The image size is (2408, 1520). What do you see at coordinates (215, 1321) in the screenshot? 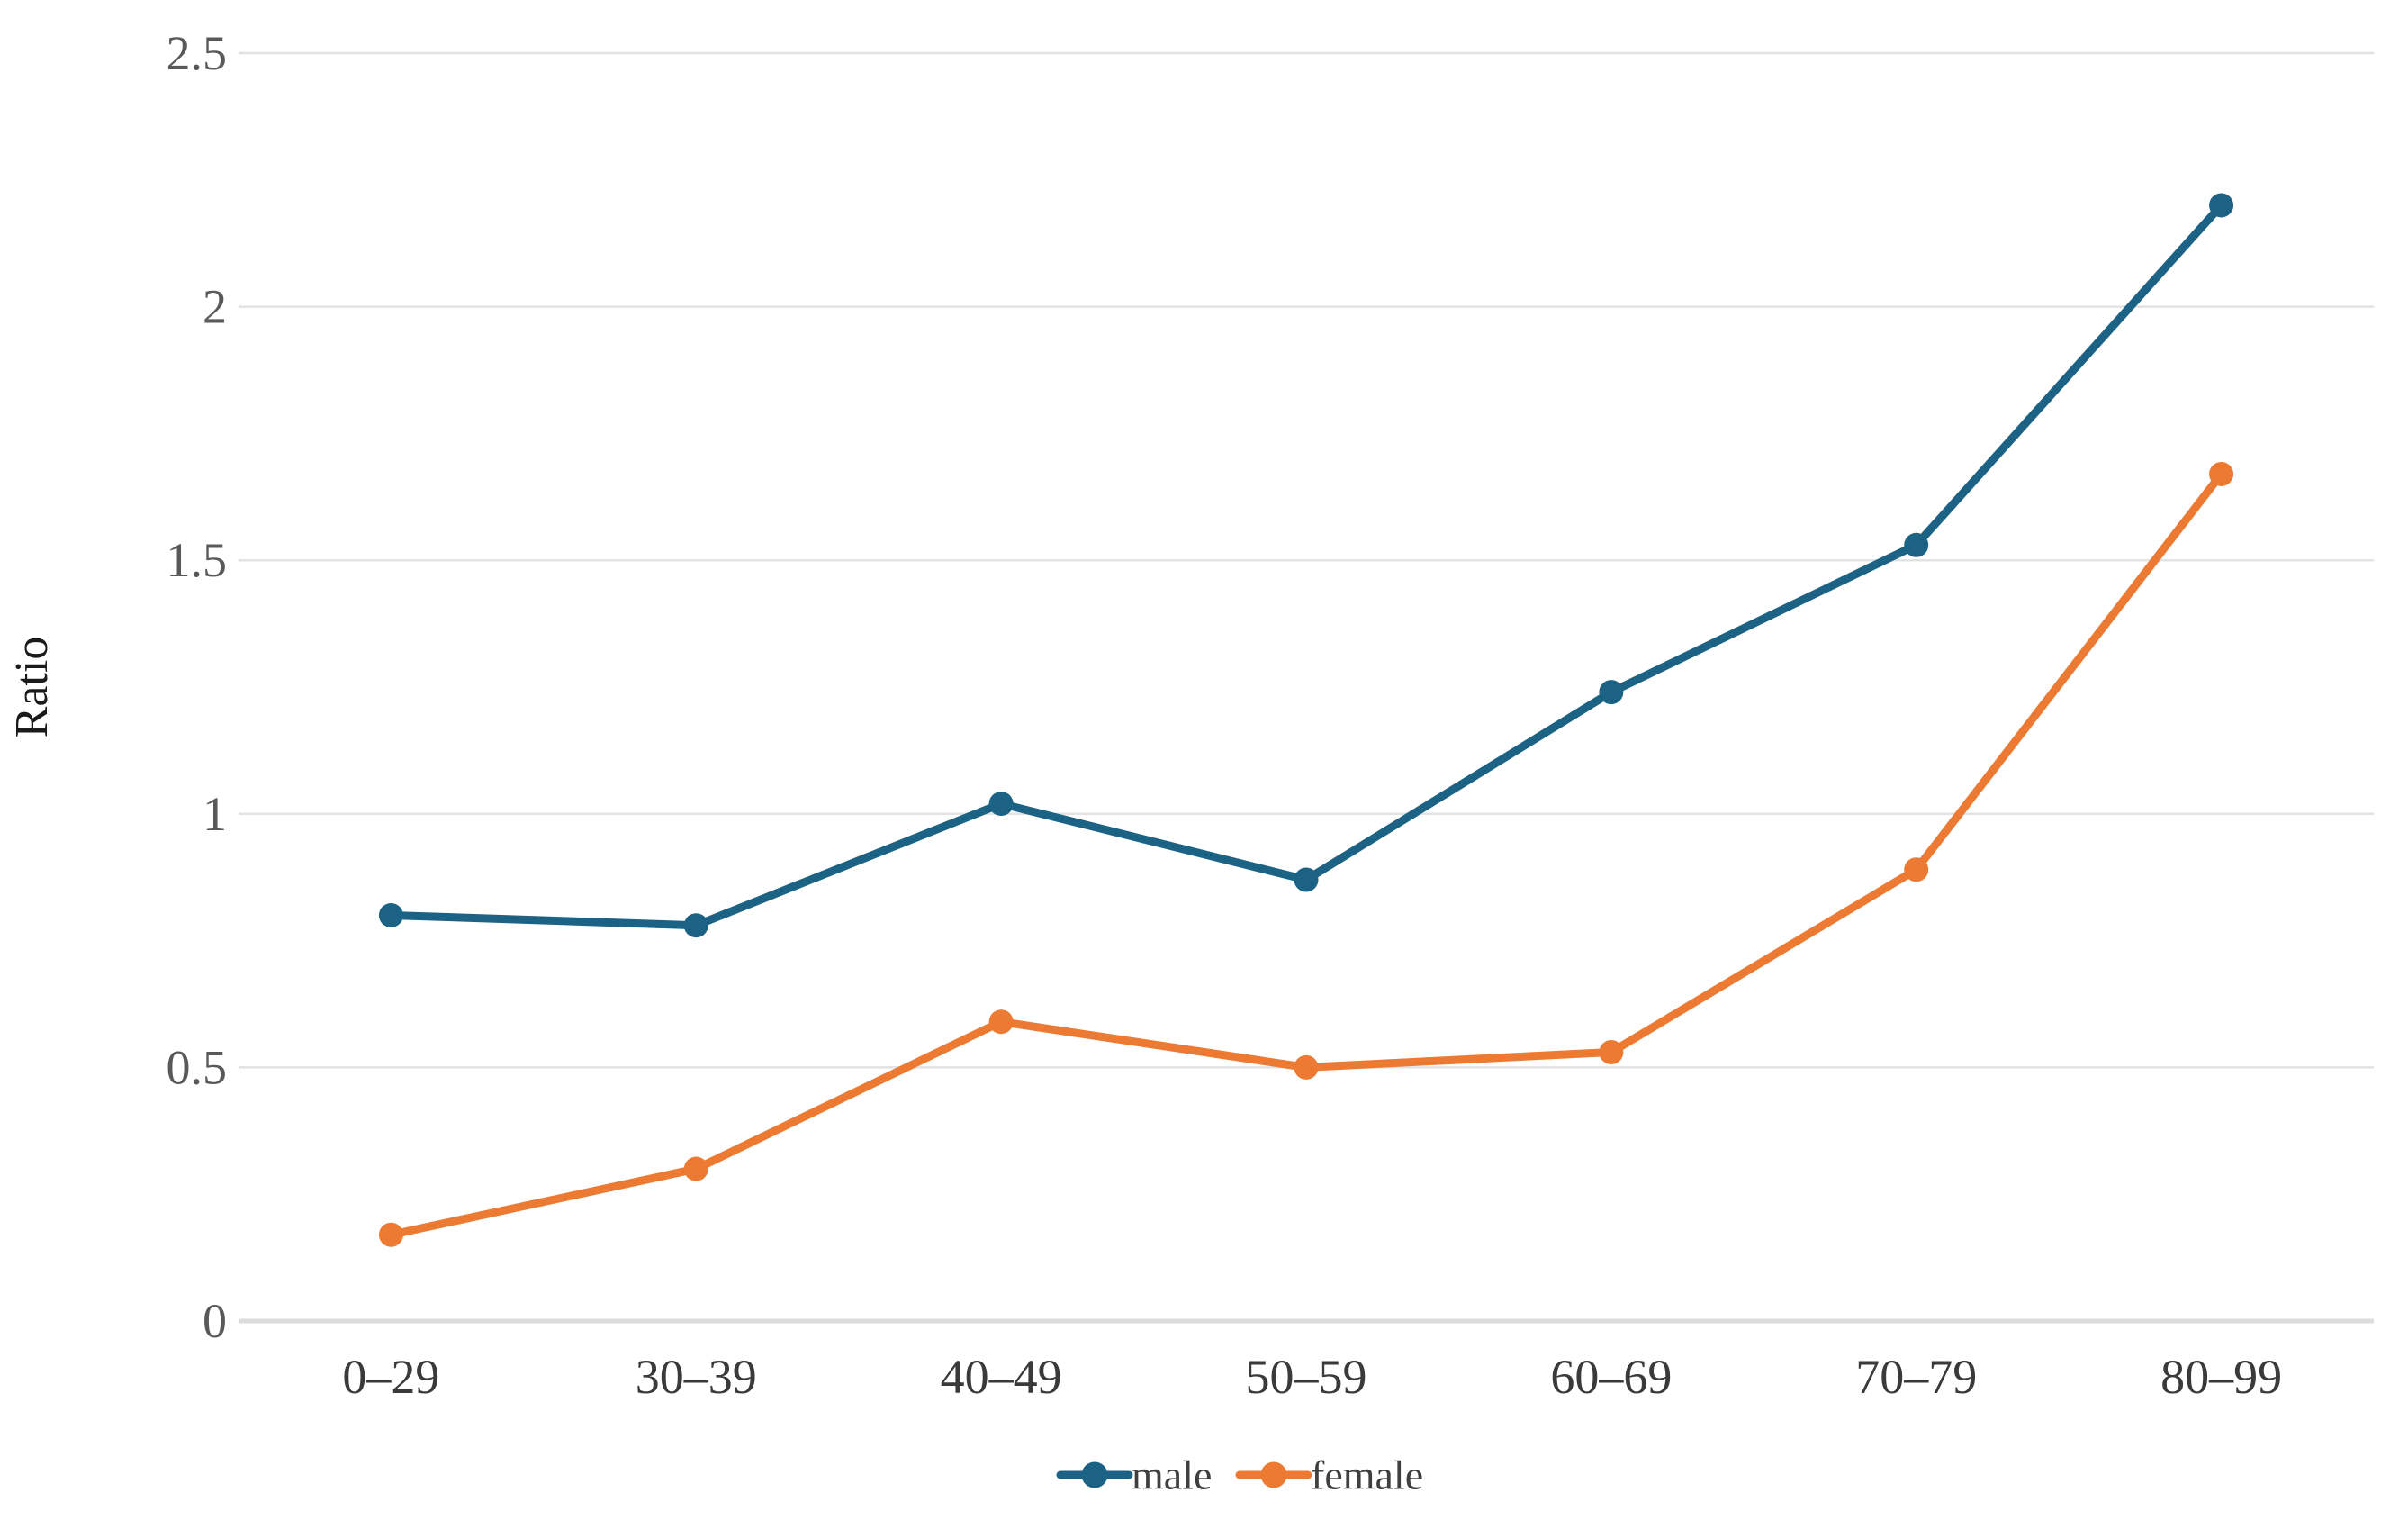
I see `y-tick-label: 0` at bounding box center [215, 1321].